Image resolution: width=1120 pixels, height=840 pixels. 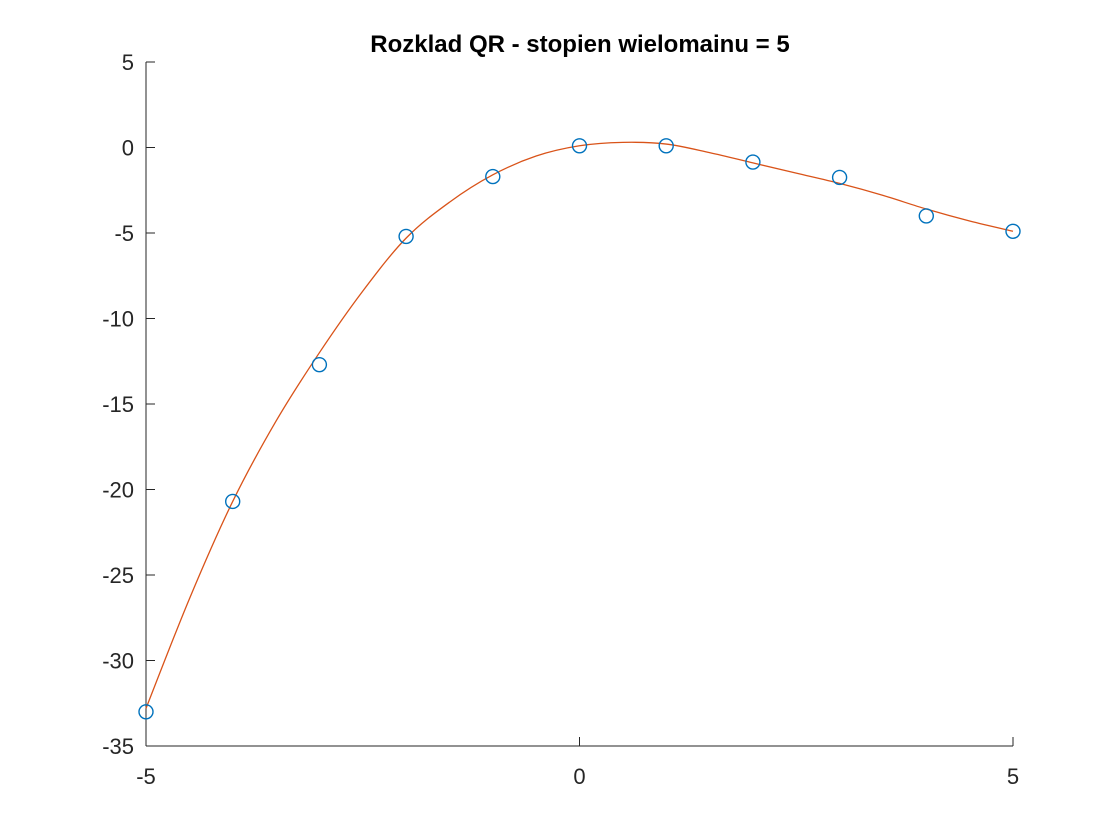 I want to click on y-tick-label: 0, so click(x=128, y=148).